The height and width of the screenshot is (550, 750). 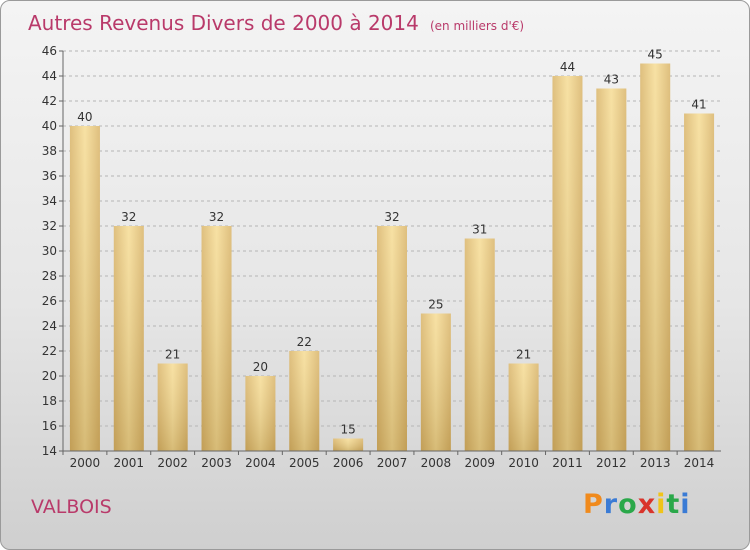 What do you see at coordinates (699, 463) in the screenshot?
I see `x-tick-label: 2014` at bounding box center [699, 463].